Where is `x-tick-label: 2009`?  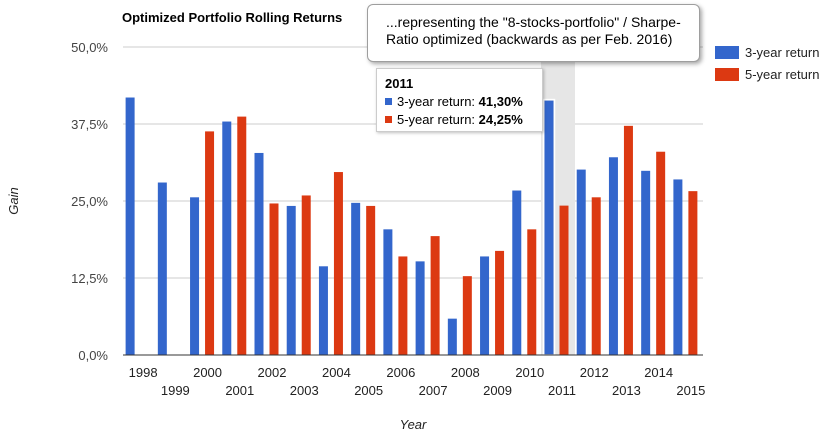
x-tick-label: 2009 is located at coordinates (497, 390).